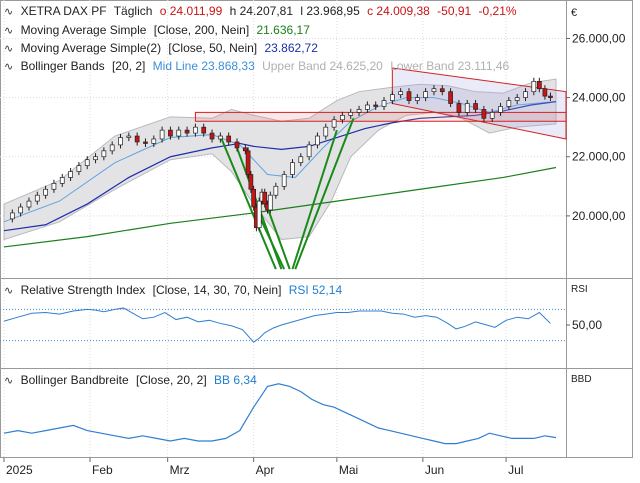 The height and width of the screenshot is (483, 640). I want to click on rsi-value: RSI 52,14, so click(315, 290).